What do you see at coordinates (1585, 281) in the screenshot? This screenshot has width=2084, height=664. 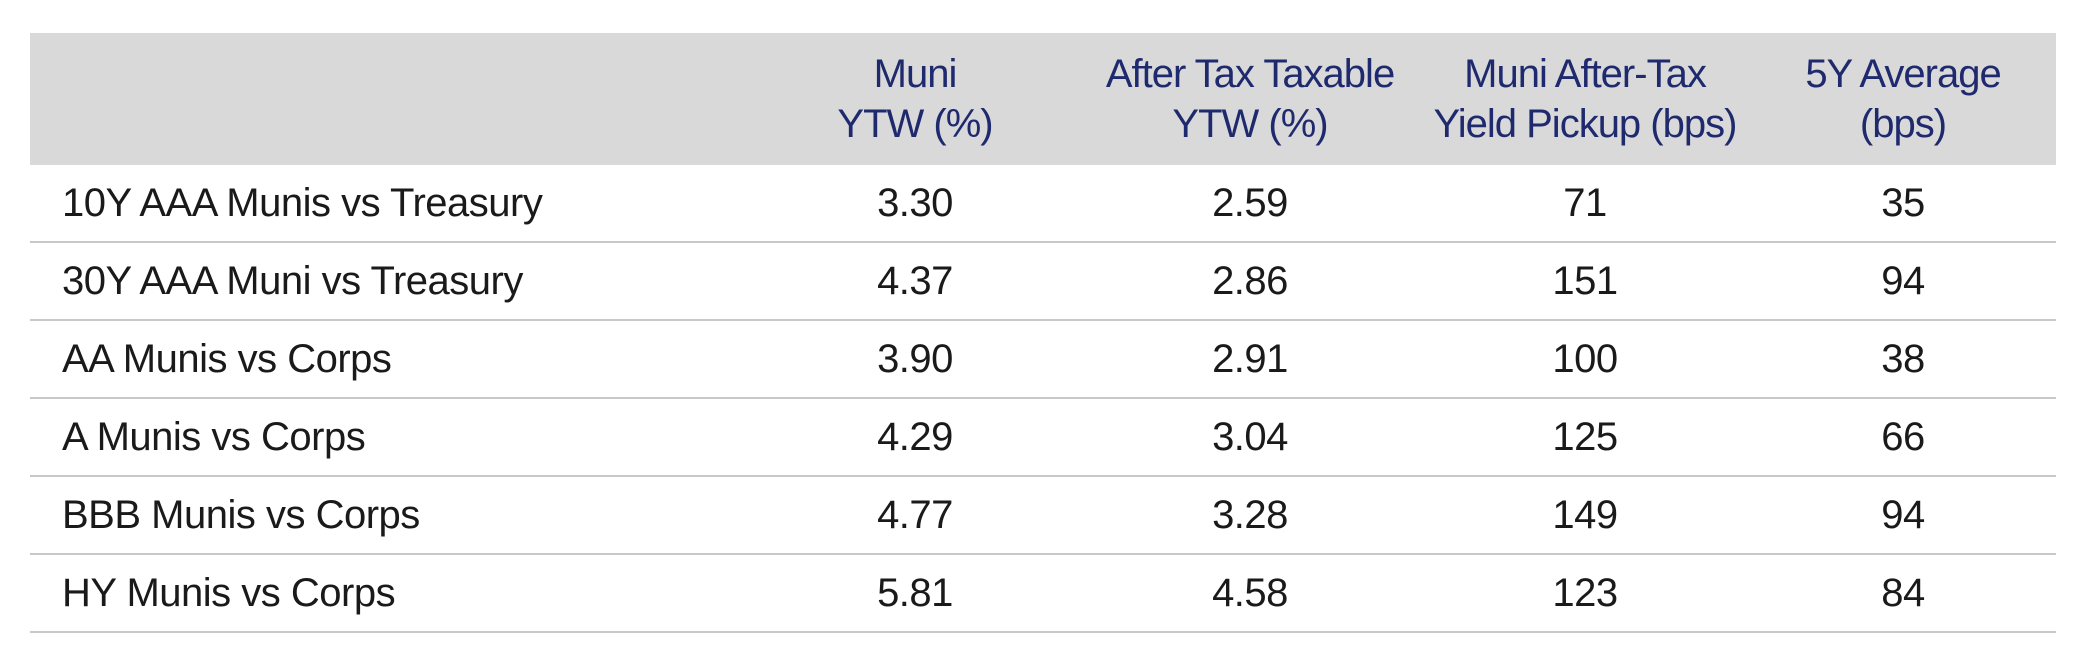 I see `cell-yield-pickup: 151` at bounding box center [1585, 281].